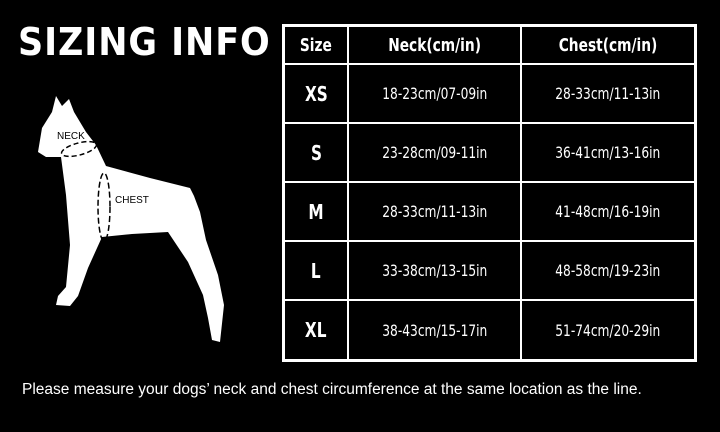  What do you see at coordinates (315, 44) in the screenshot?
I see `header-size: Size` at bounding box center [315, 44].